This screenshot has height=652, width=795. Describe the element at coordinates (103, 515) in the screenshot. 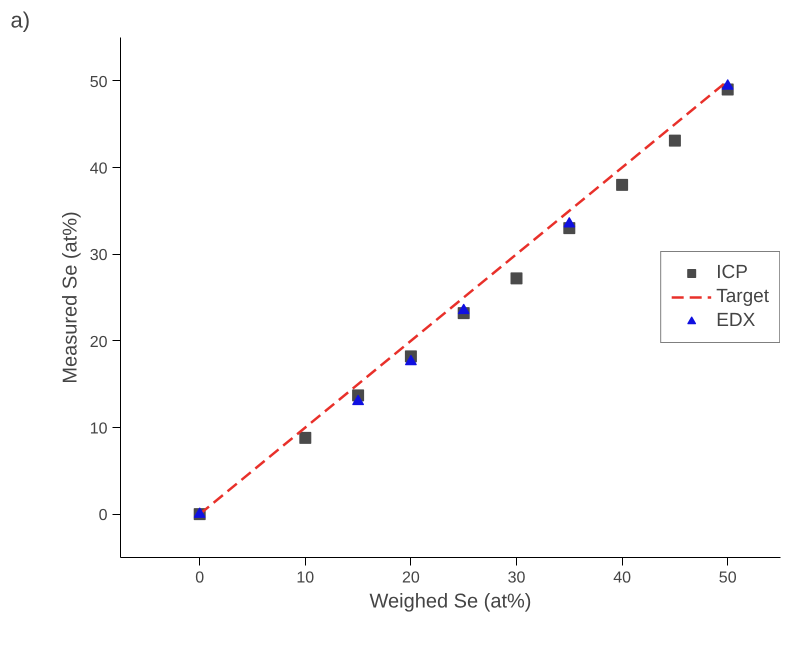

I see `y-tick-label: 0` at that location.